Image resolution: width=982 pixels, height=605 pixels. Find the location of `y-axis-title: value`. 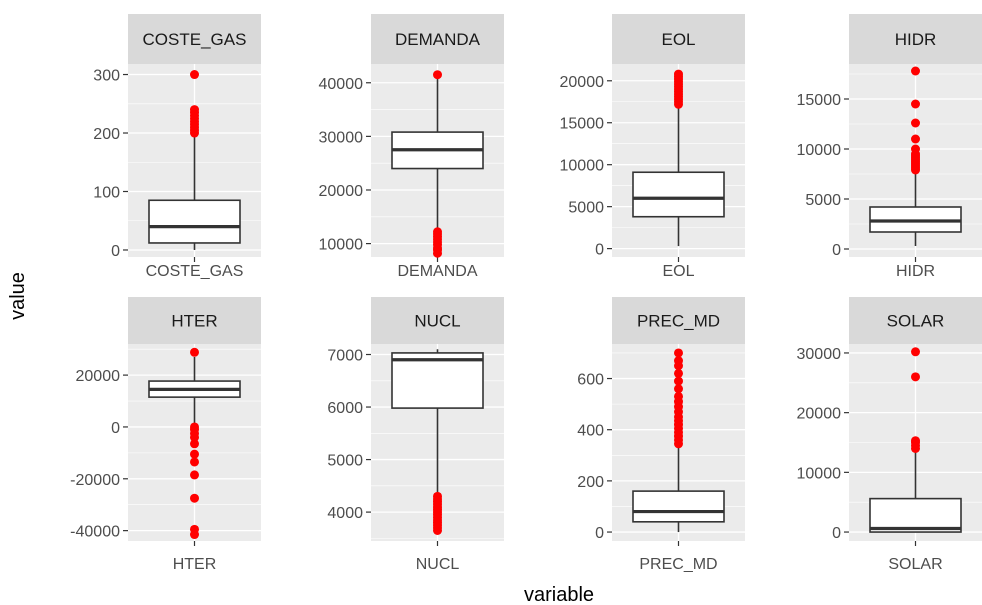

y-axis-title: value is located at coordinates (18, 296).